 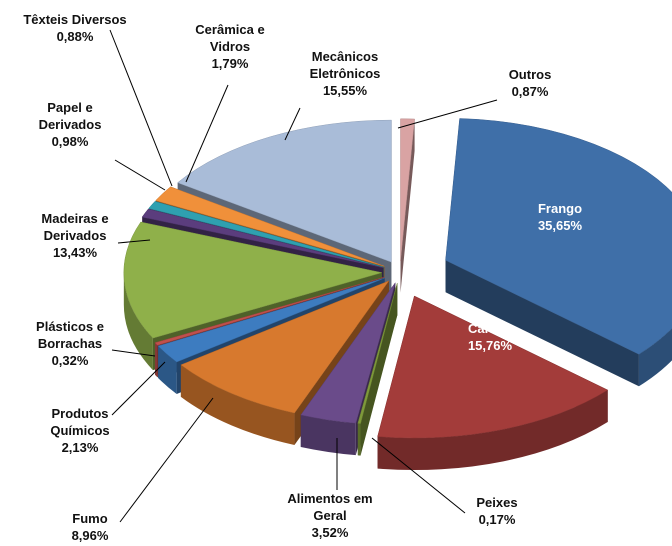 I want to click on value-label: 1,79%, so click(x=230, y=63).